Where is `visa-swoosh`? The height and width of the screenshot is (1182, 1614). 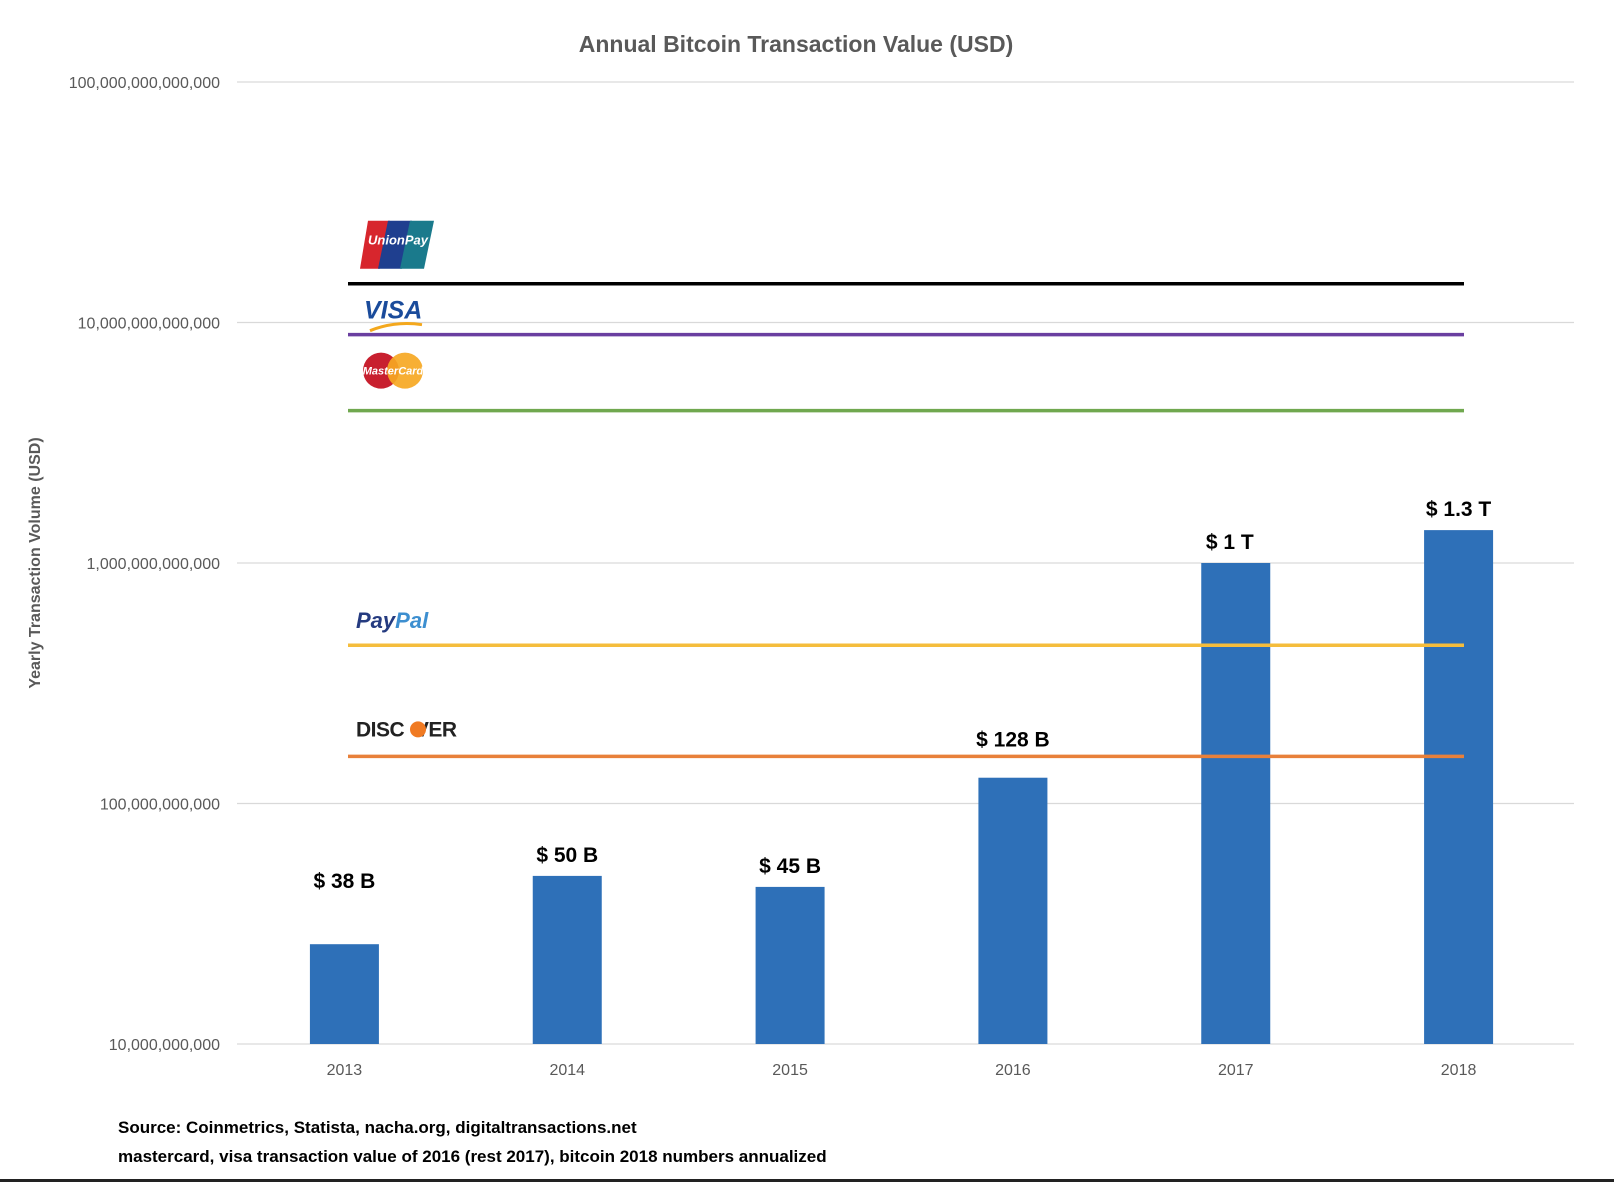
visa-swoosh is located at coordinates (396, 327).